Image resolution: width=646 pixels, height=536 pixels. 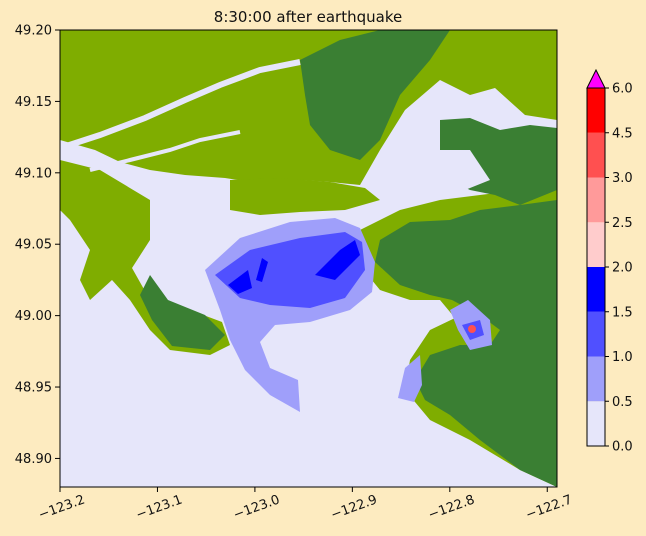 What do you see at coordinates (305, 196) in the screenshot?
I see `central-land` at bounding box center [305, 196].